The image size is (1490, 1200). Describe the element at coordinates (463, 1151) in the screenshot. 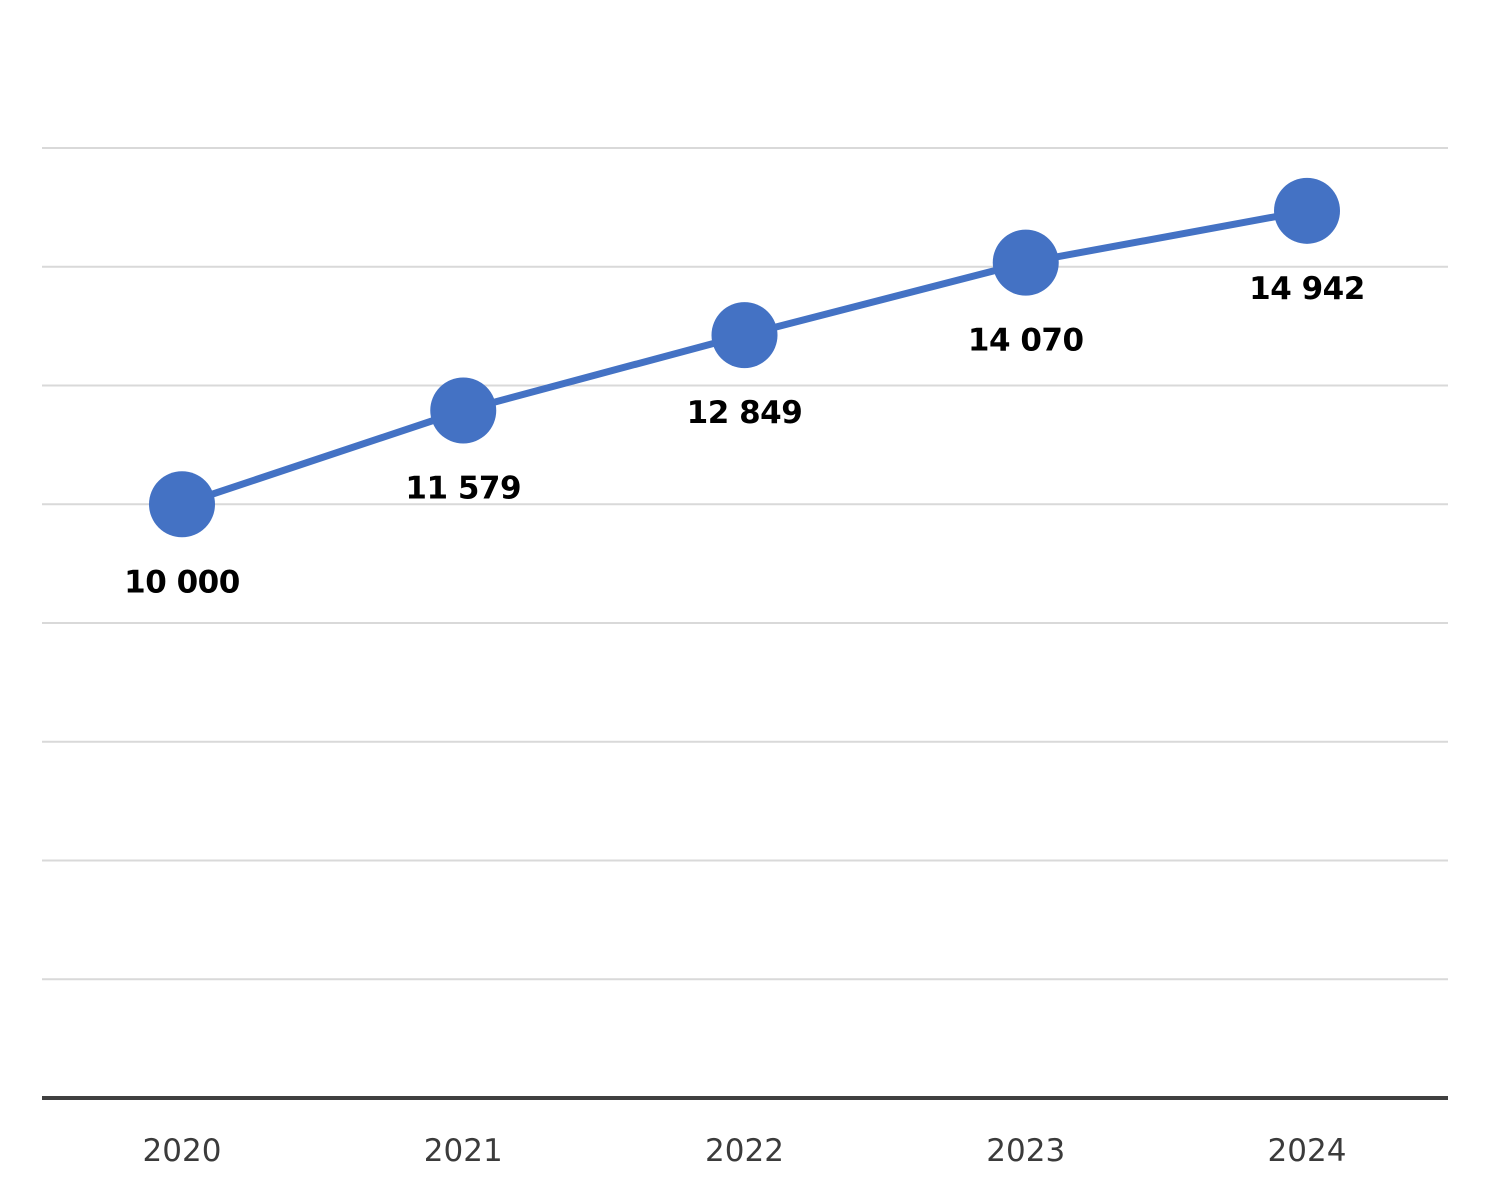

I see `x-tick-label-2021: 2021` at that location.